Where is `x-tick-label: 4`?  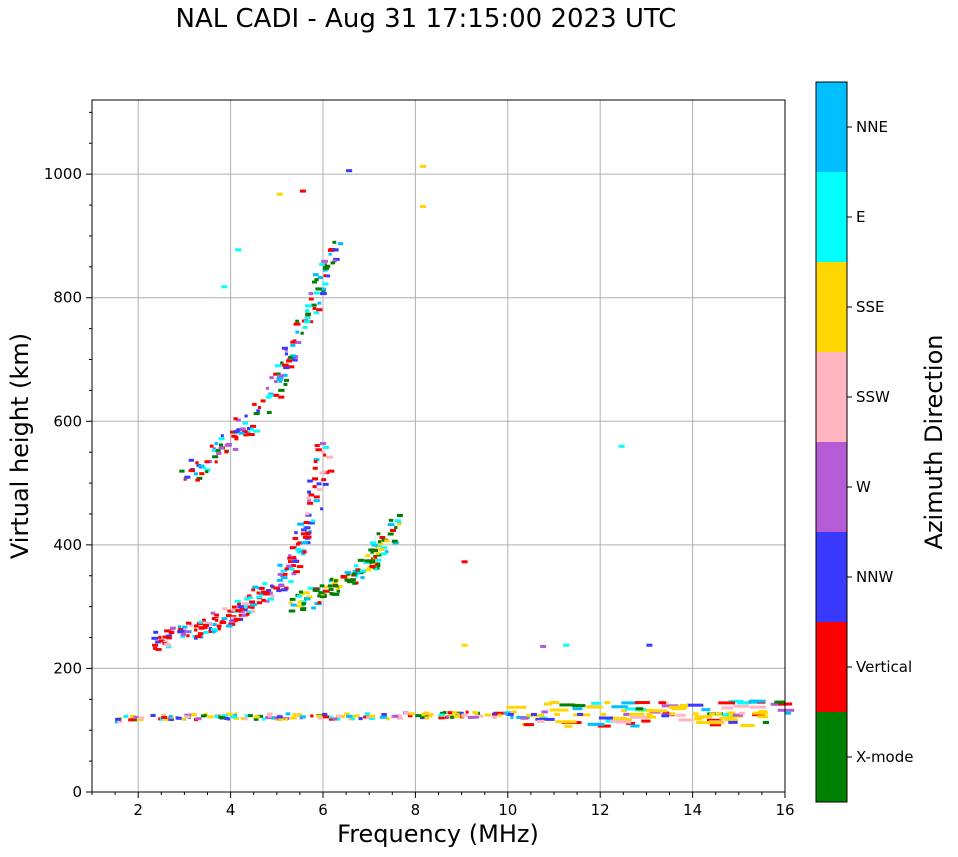 x-tick-label: 4 is located at coordinates (231, 810).